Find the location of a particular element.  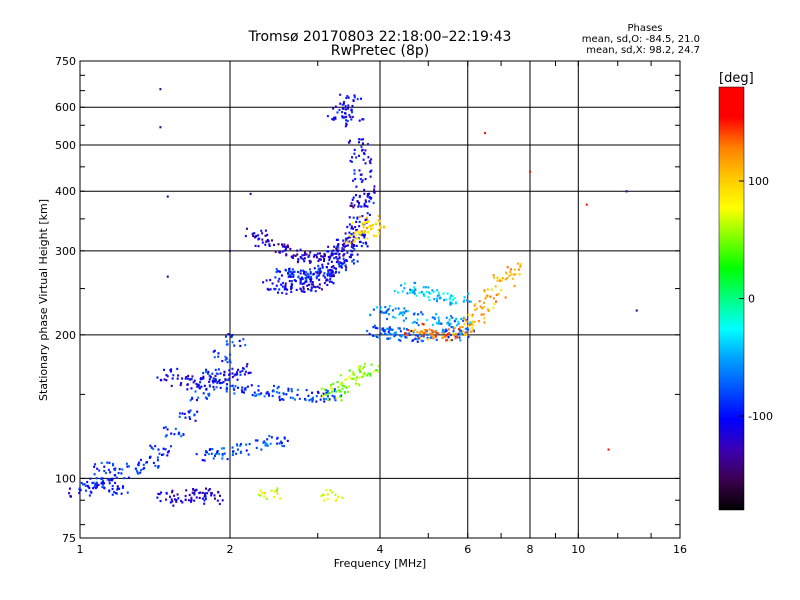

chart-subtitle: RwPretec (8p) is located at coordinates (380, 51).